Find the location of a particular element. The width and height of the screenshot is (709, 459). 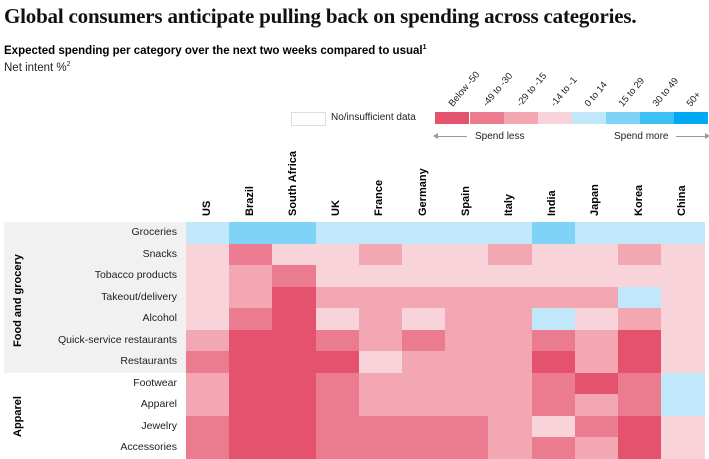

column-label: Spain is located at coordinates (465, 201).